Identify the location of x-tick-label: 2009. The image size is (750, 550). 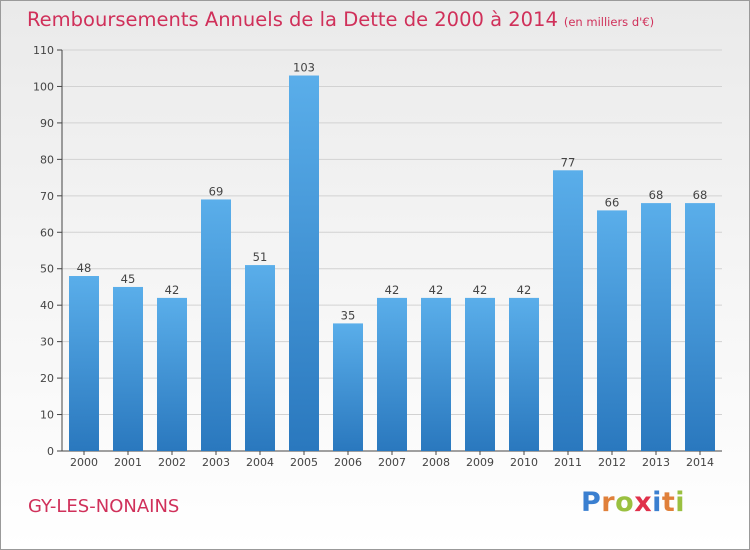
(480, 462).